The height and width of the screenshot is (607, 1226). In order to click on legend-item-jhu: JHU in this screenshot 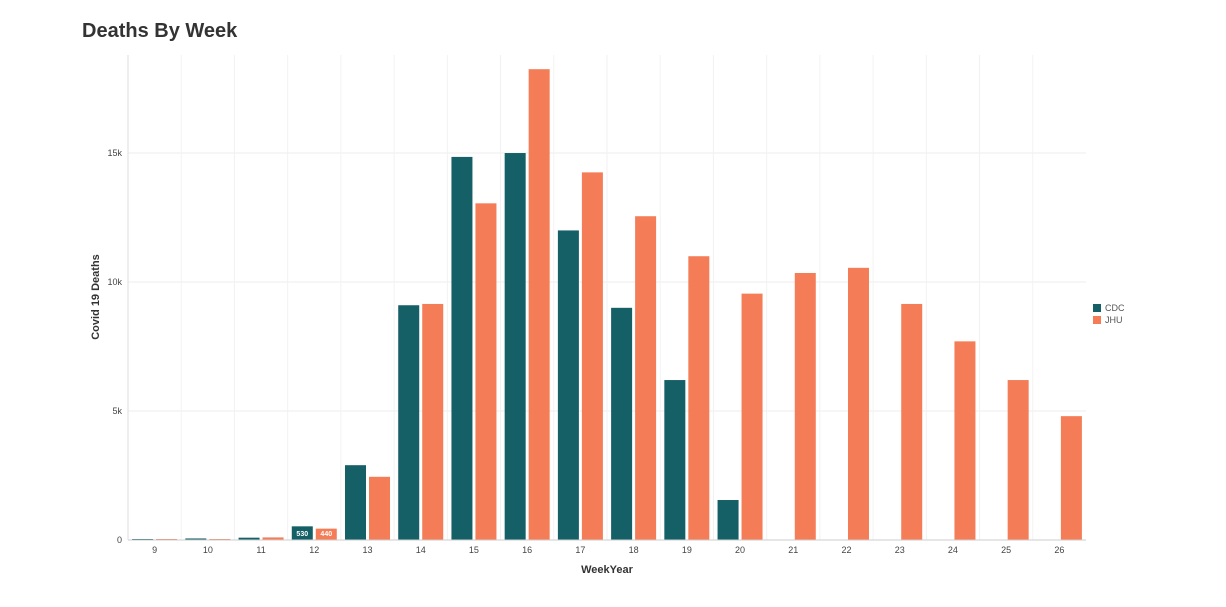, I will do `click(1109, 320)`.